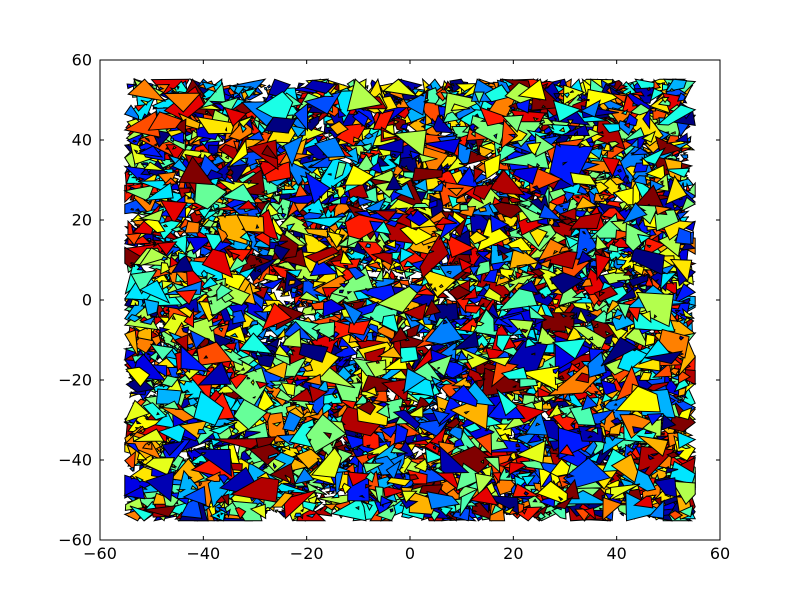 Image resolution: width=800 pixels, height=600 pixels. Describe the element at coordinates (75, 380) in the screenshot. I see `y-tick-label: −20` at that location.